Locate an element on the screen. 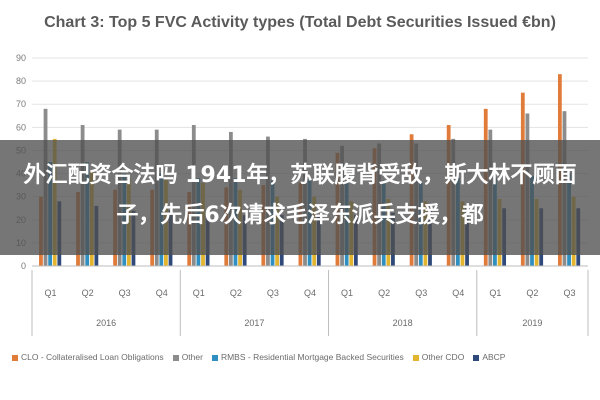 This screenshot has height=400, width=600. legend-item: Other CDO is located at coordinates (438, 357).